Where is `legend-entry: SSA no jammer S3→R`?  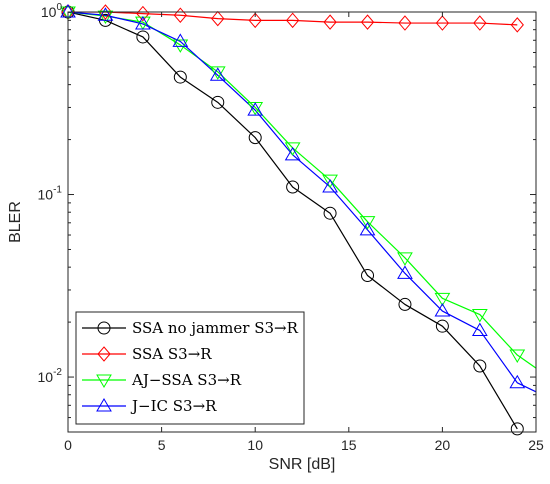
legend-entry: SSA no jammer S3→R is located at coordinates (215, 328).